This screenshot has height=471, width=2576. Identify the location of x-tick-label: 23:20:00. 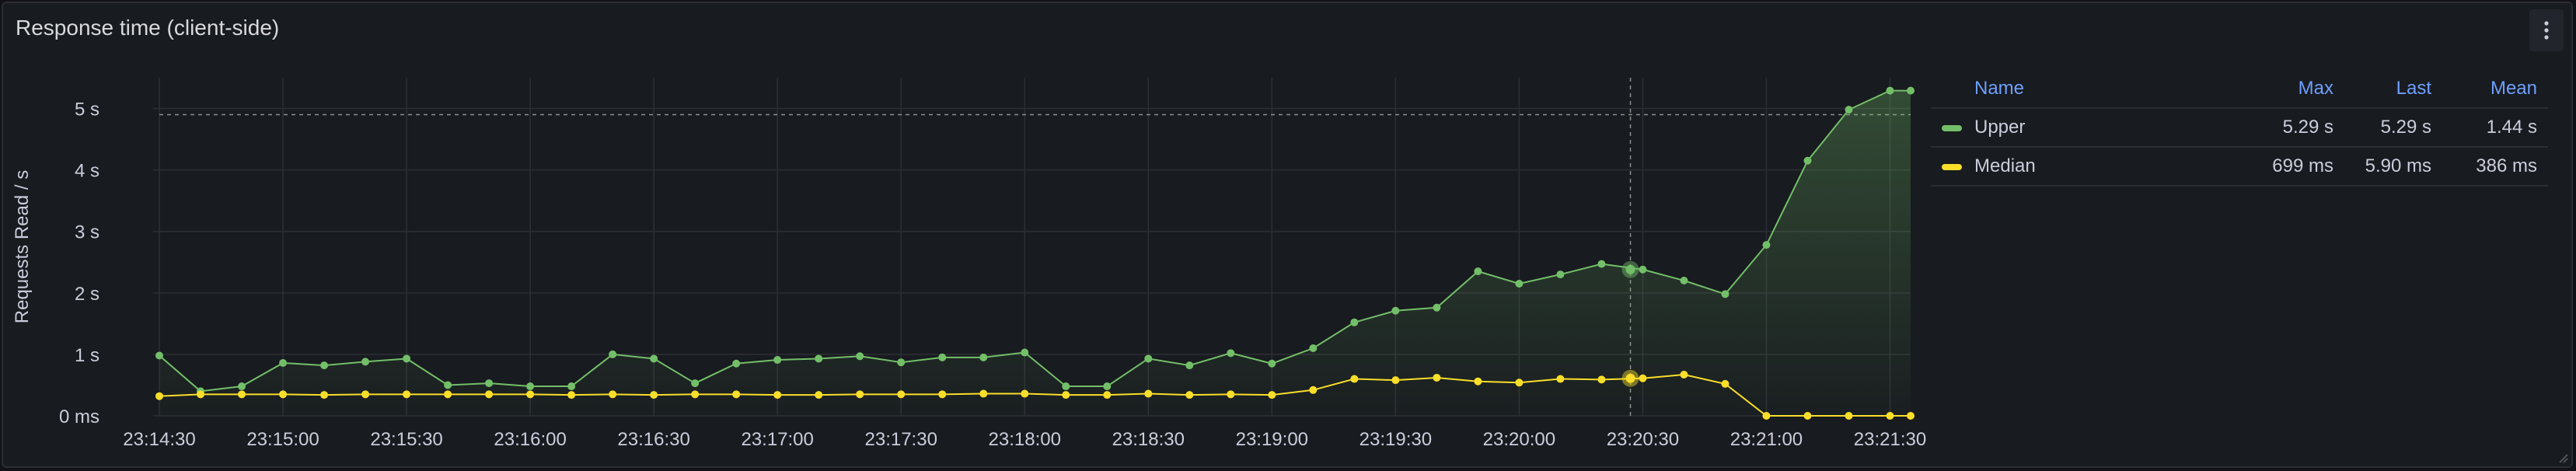
(1519, 439).